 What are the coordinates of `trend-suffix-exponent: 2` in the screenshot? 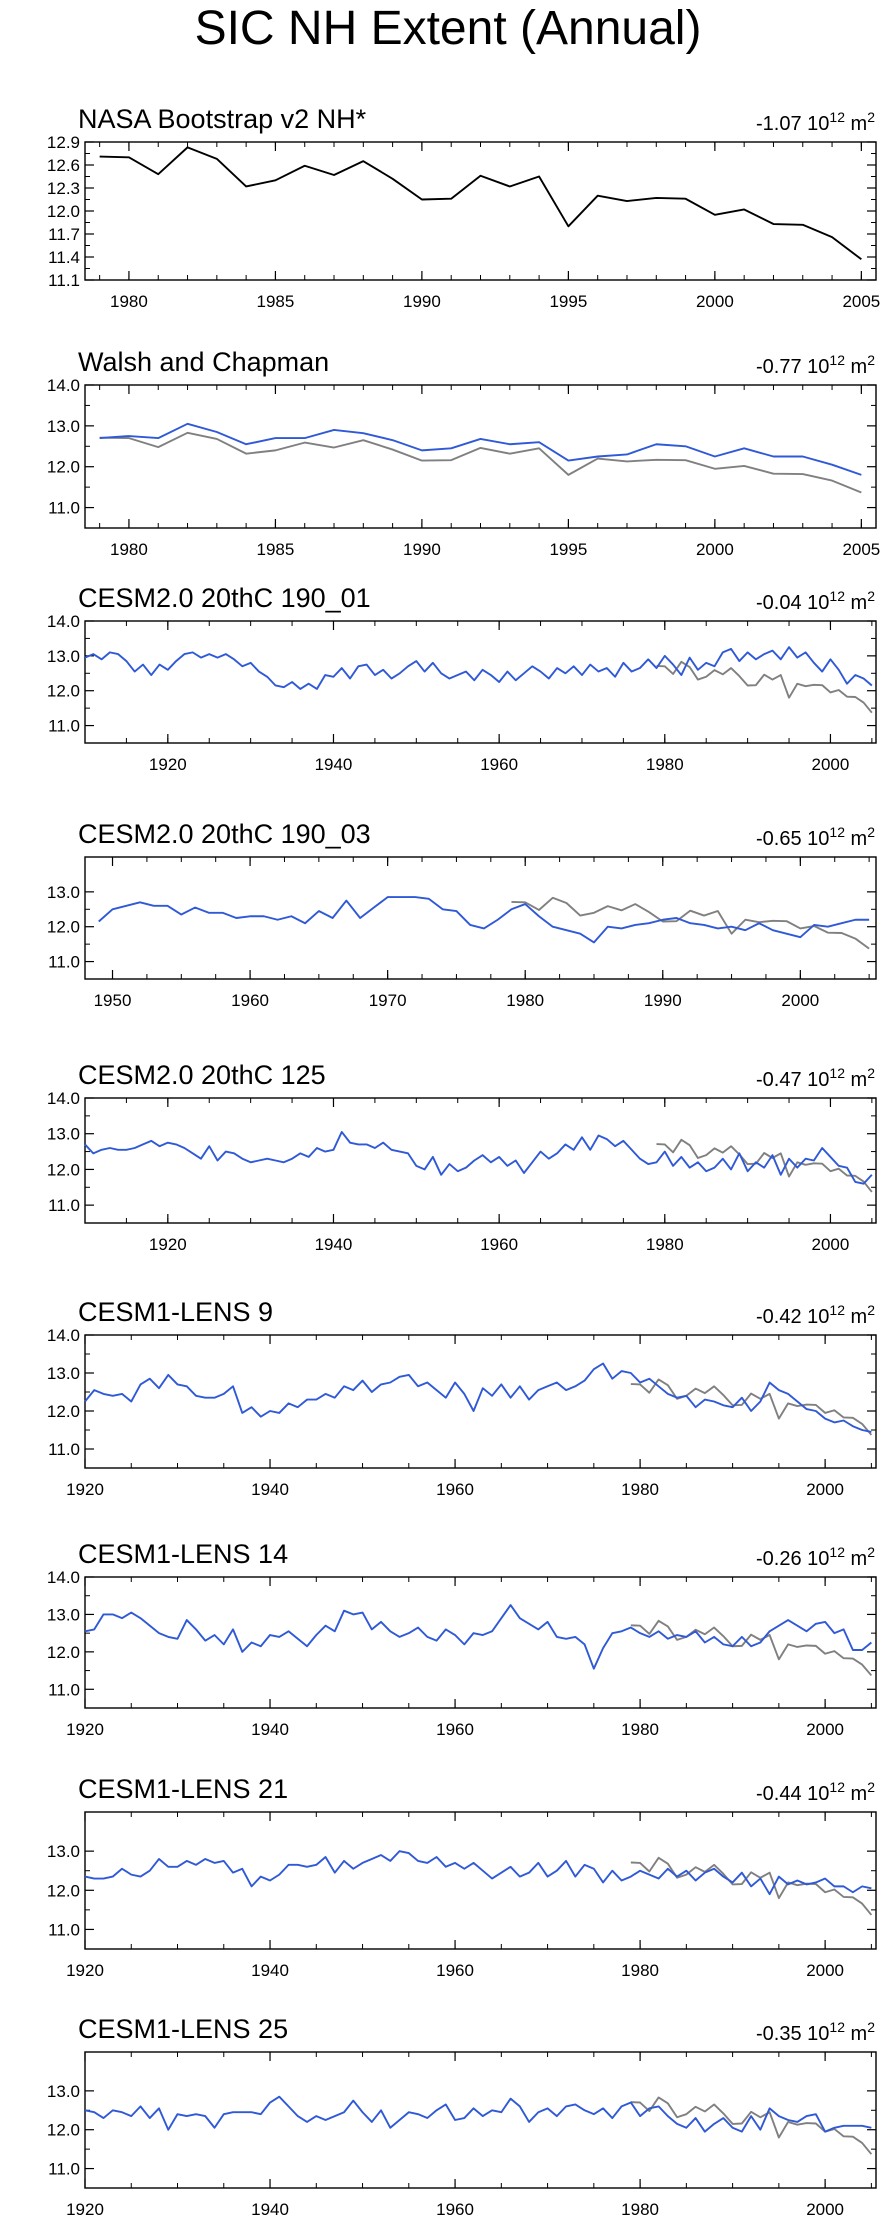 It's located at (871, 832).